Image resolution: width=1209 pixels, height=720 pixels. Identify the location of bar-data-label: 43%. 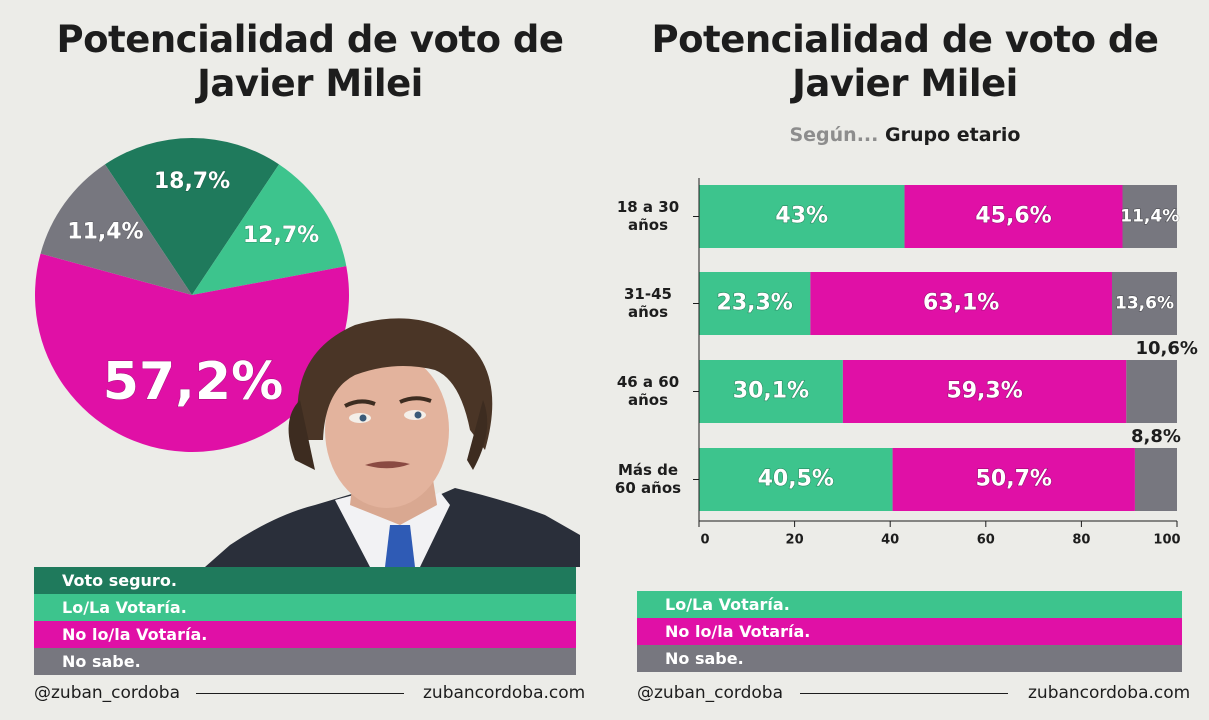
(801, 216).